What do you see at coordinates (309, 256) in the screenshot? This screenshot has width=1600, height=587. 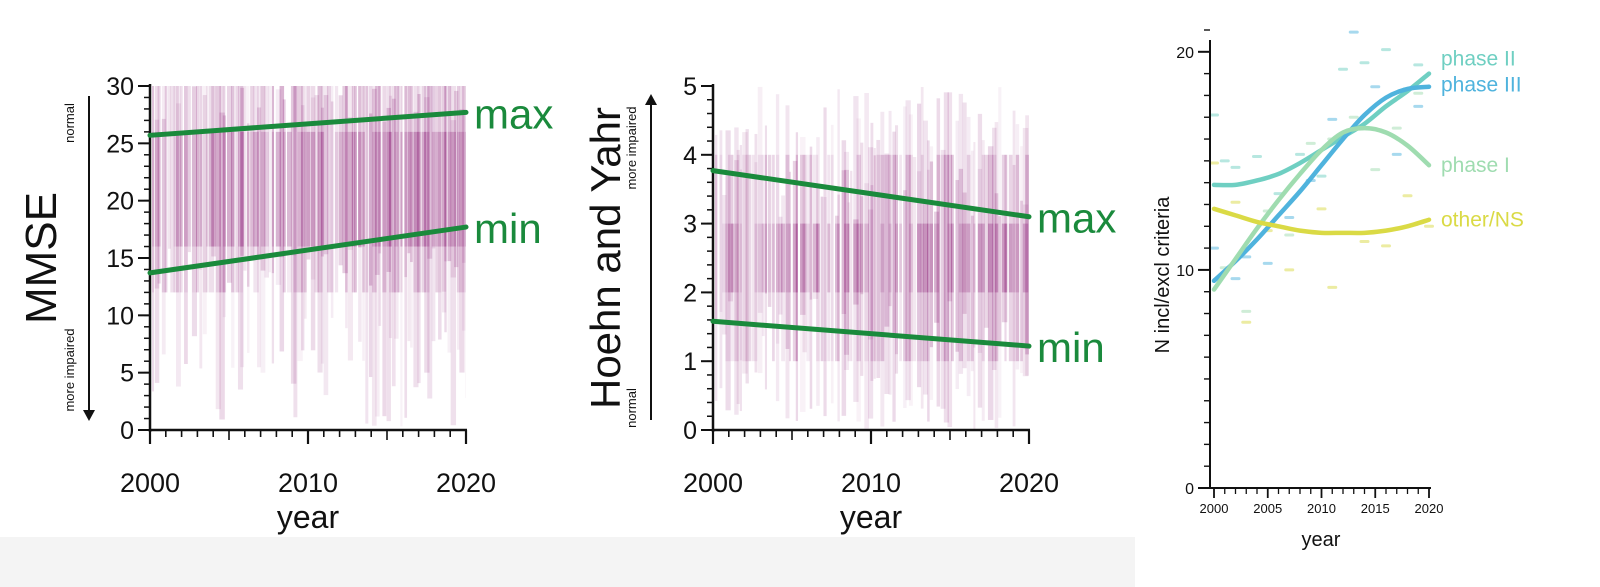 I see `mmse-heatmap-bars` at bounding box center [309, 256].